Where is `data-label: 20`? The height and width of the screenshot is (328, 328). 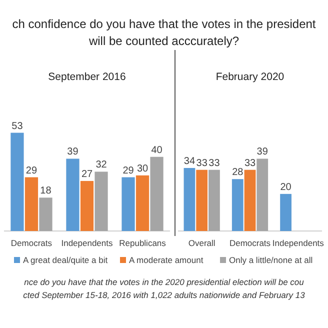
data-label: 20 is located at coordinates (286, 187).